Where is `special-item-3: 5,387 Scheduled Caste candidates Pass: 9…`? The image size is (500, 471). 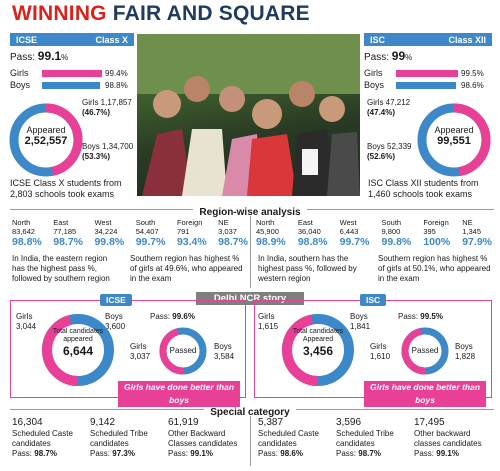 special-item-3: 5,387 Scheduled Caste candidates Pass: 9… is located at coordinates (288, 437).